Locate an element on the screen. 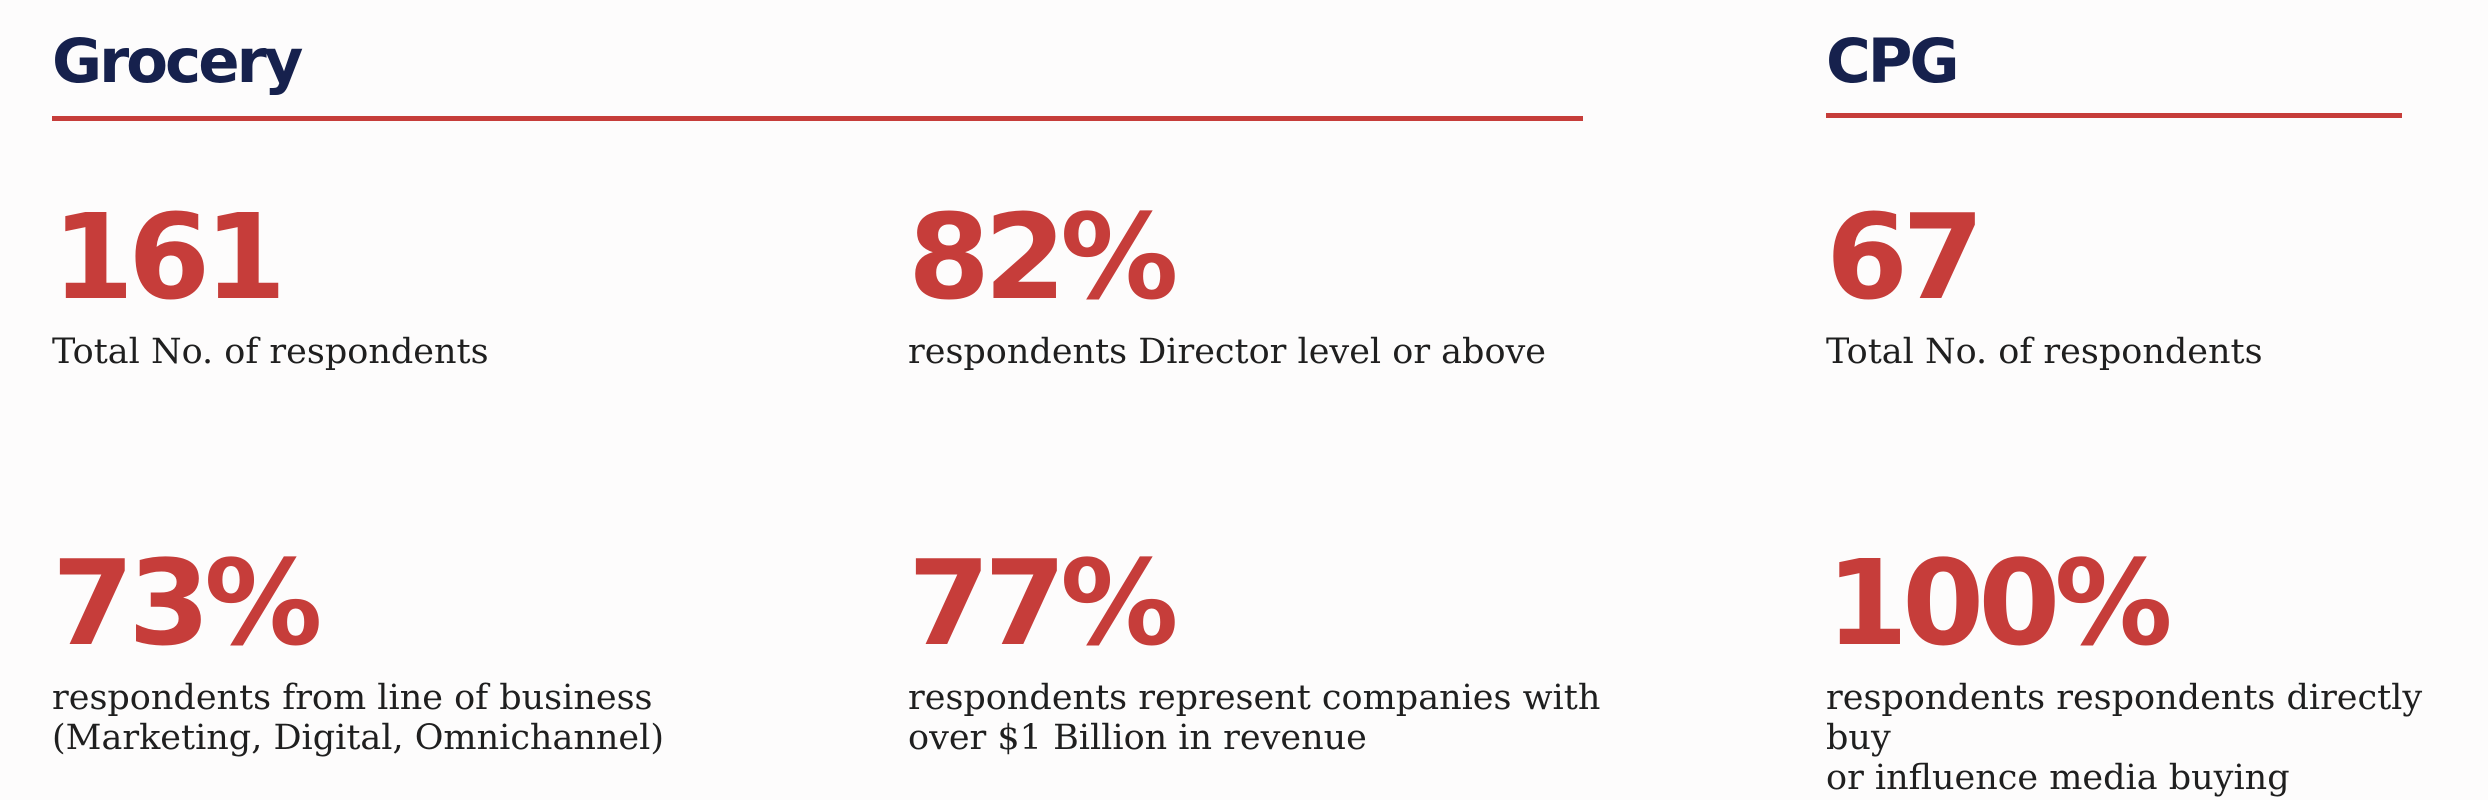 This screenshot has width=2488, height=800. grocery-stat-total-respondents: 161 Total No. of respondents is located at coordinates (462, 285).